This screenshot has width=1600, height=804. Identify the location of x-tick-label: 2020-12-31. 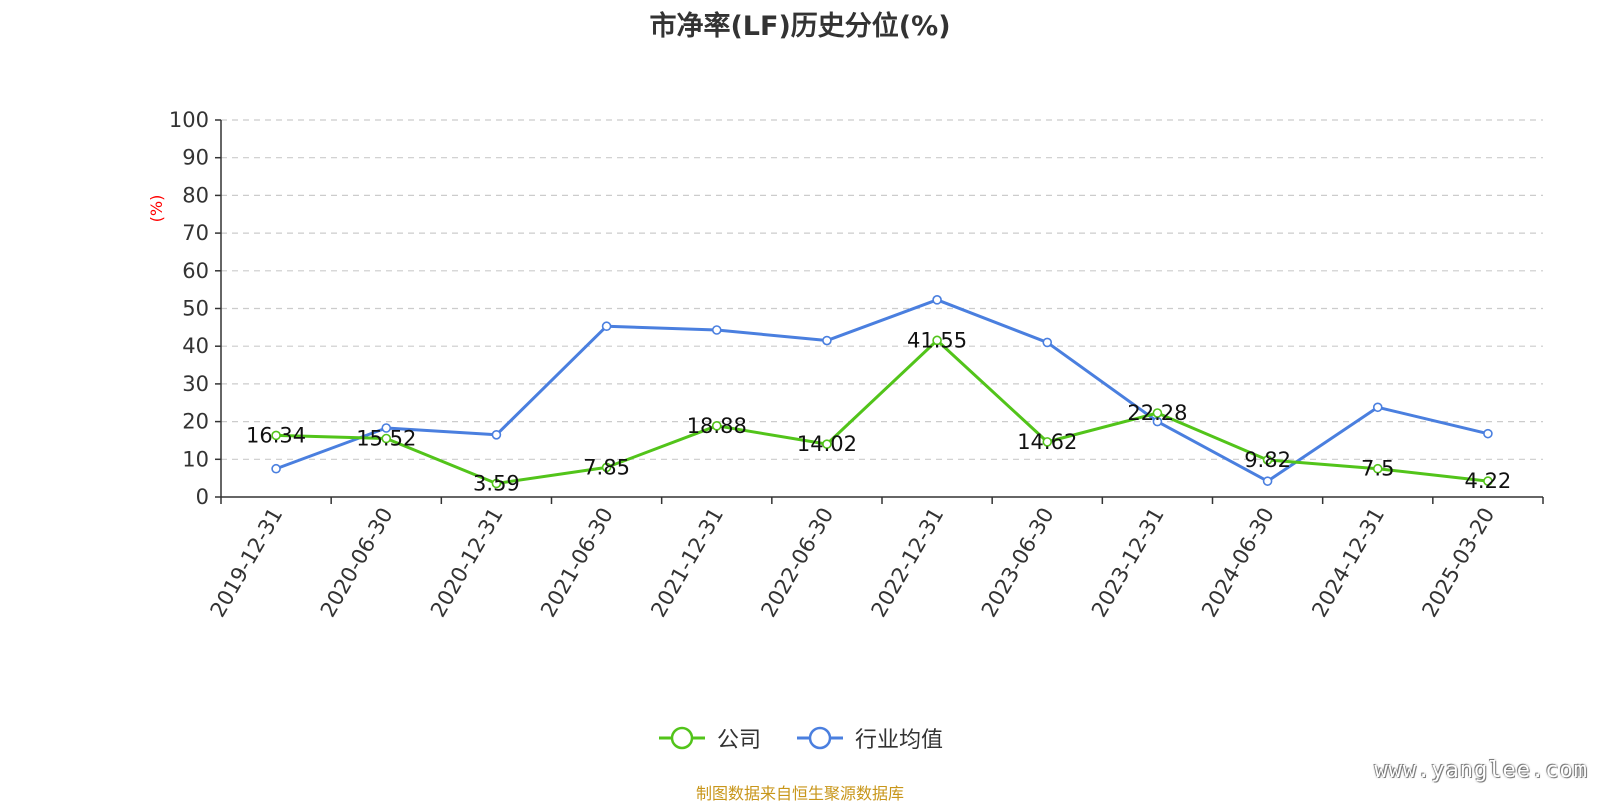
(467, 562).